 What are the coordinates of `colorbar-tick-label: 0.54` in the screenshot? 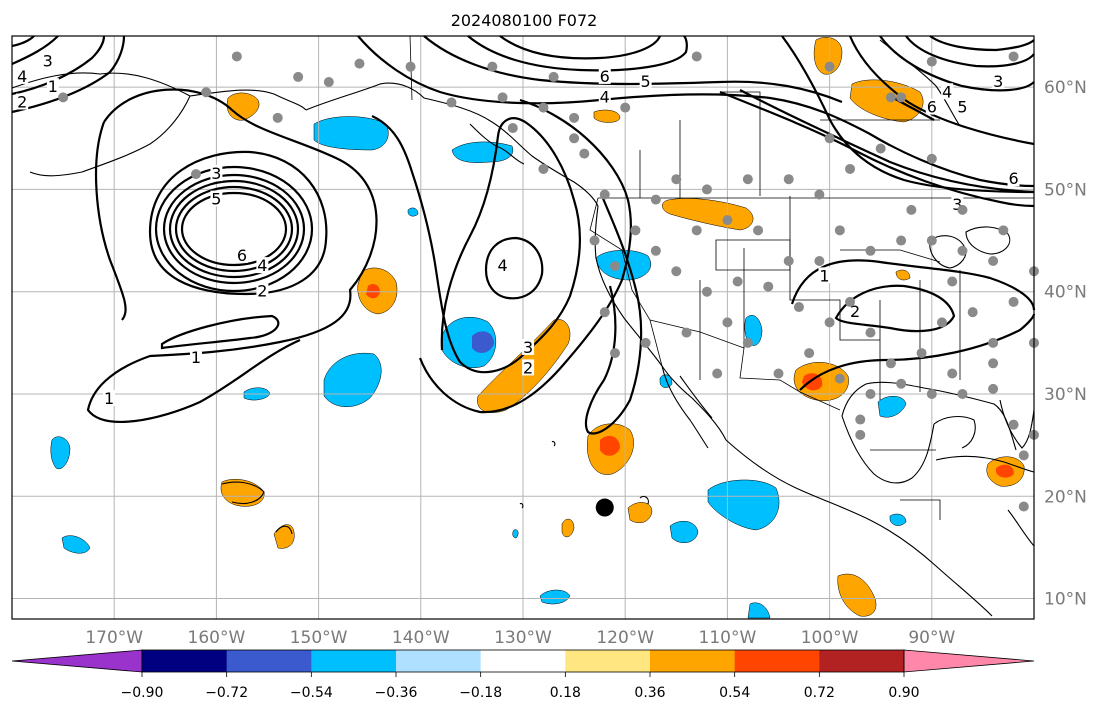 It's located at (734, 693).